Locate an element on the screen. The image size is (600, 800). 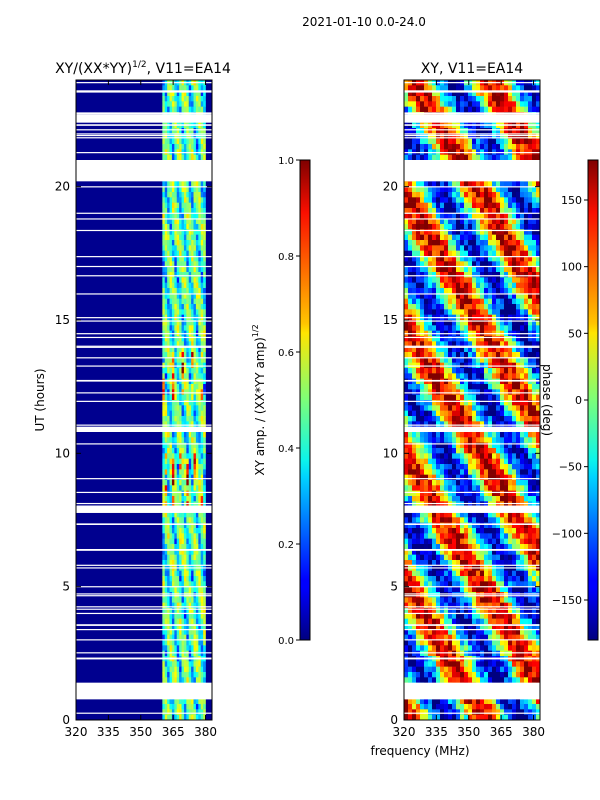
phase-panel-title: XY, V11=EA14 is located at coordinates (472, 69).